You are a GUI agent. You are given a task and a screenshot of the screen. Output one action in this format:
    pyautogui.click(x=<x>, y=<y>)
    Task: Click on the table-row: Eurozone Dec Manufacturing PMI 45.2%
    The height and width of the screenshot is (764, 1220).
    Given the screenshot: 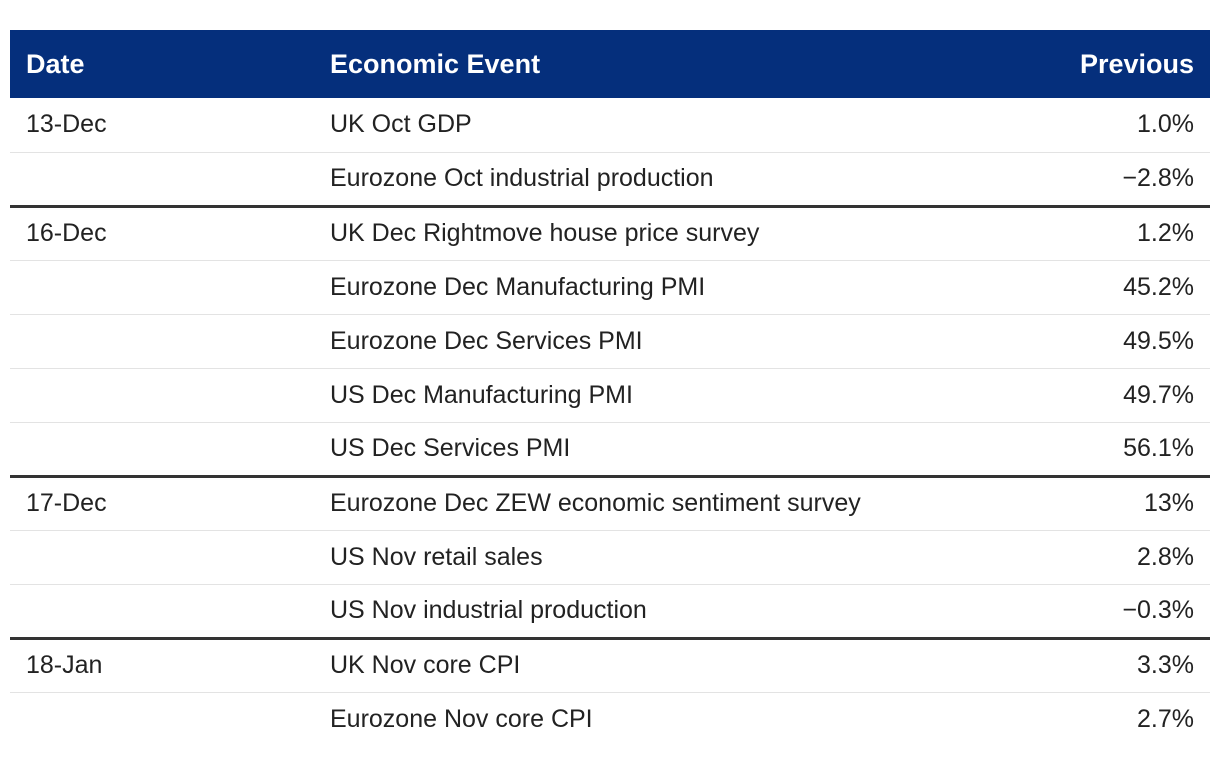 What is the action you would take?
    pyautogui.click(x=610, y=287)
    